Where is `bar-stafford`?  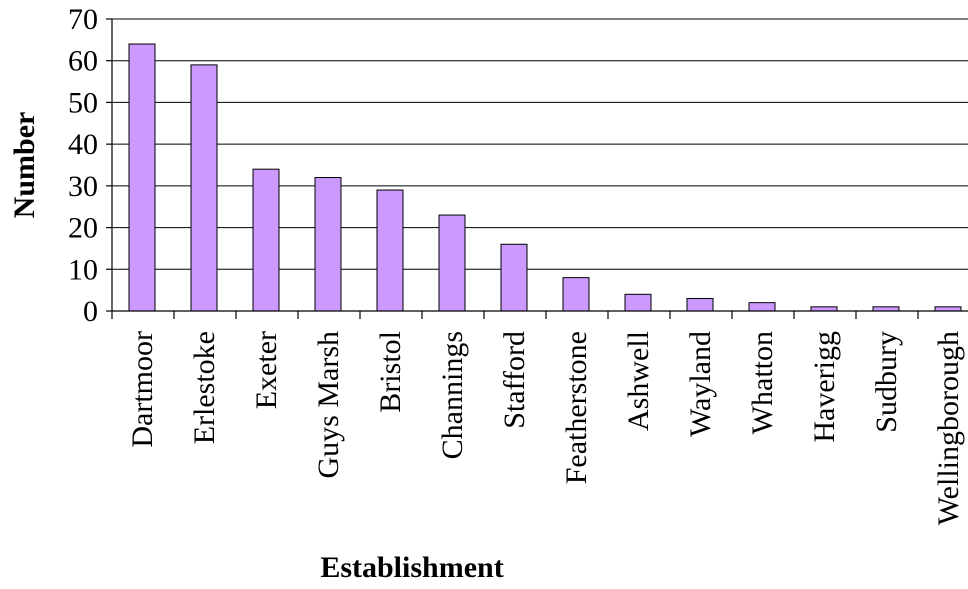
bar-stafford is located at coordinates (514, 277).